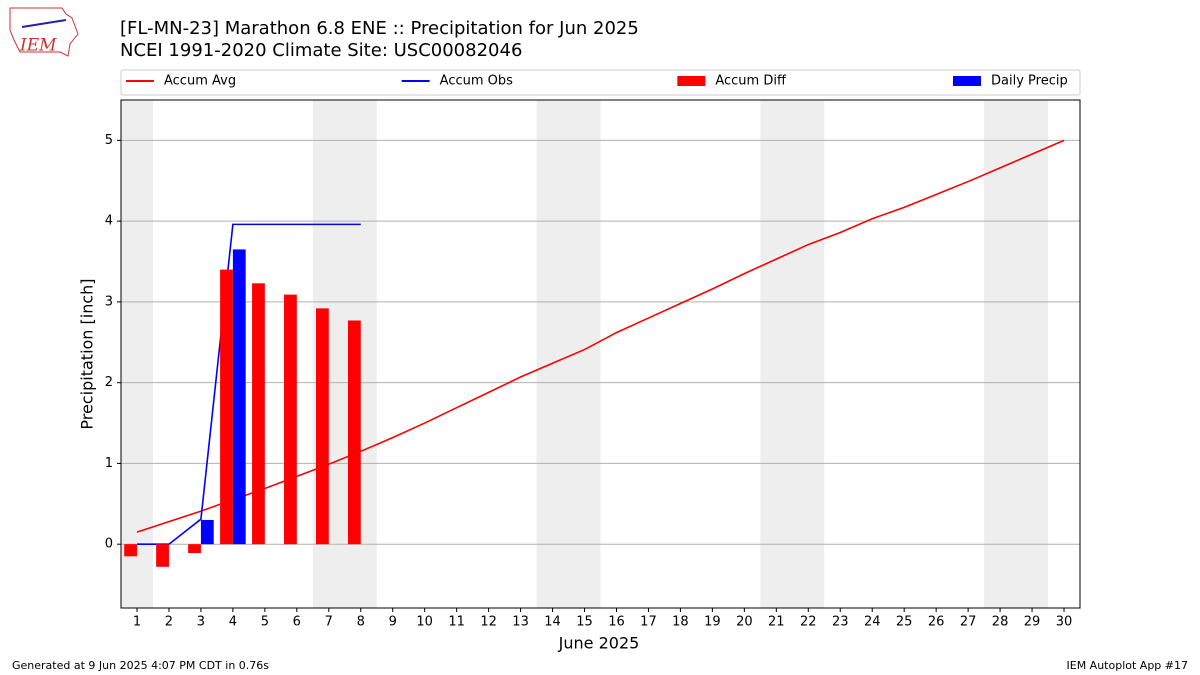 This screenshot has width=1200, height=675. Describe the element at coordinates (1029, 81) in the screenshot. I see `legend-label: Daily Precip` at that location.